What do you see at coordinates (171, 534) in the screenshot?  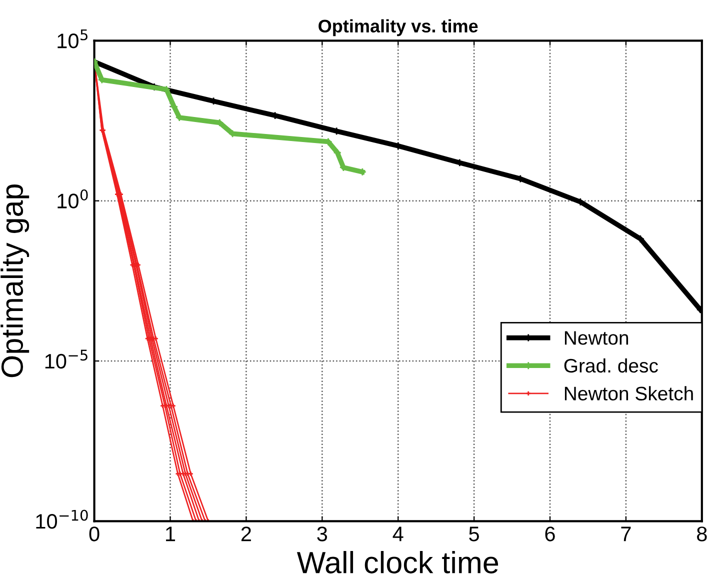 I see `x-tick-label: 1` at bounding box center [171, 534].